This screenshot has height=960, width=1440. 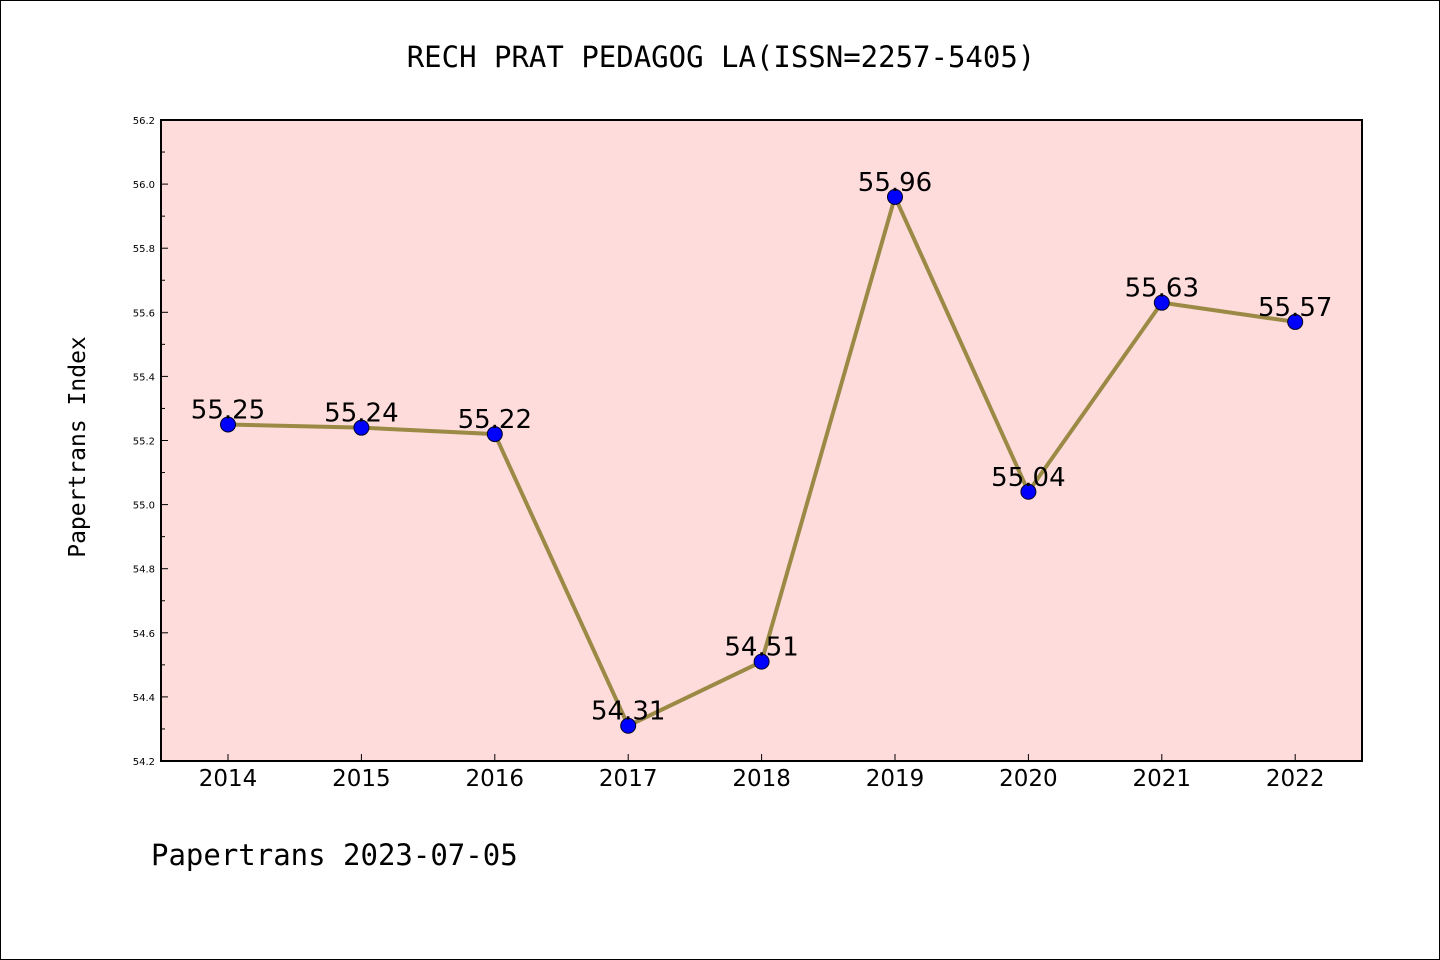 What do you see at coordinates (144, 570) in the screenshot?
I see `y-tick-label: 54.8` at bounding box center [144, 570].